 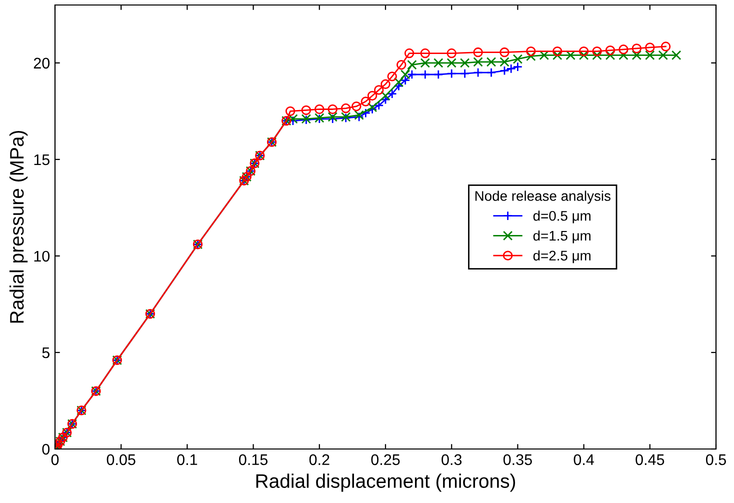 I want to click on legend-title: Node release analysis, so click(x=542, y=197).